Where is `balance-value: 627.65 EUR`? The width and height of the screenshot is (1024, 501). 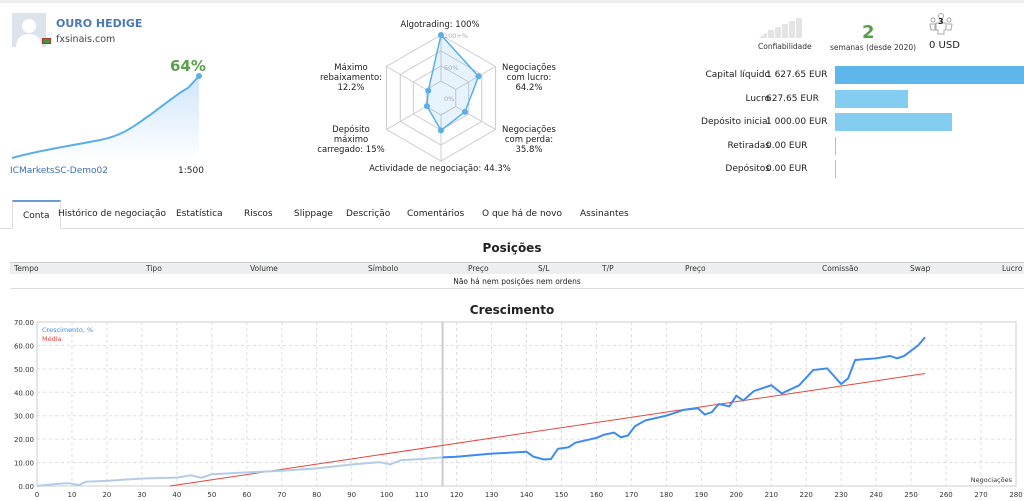 balance-value: 627.65 EUR is located at coordinates (792, 98).